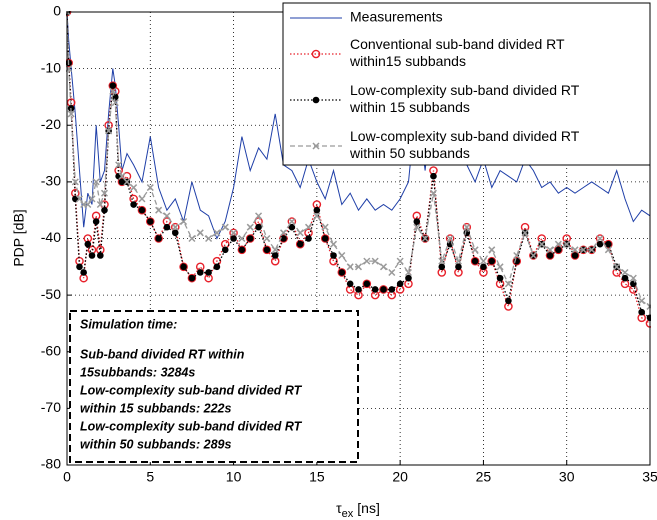  I want to click on annotation-text: Simulation time:, so click(128, 324).